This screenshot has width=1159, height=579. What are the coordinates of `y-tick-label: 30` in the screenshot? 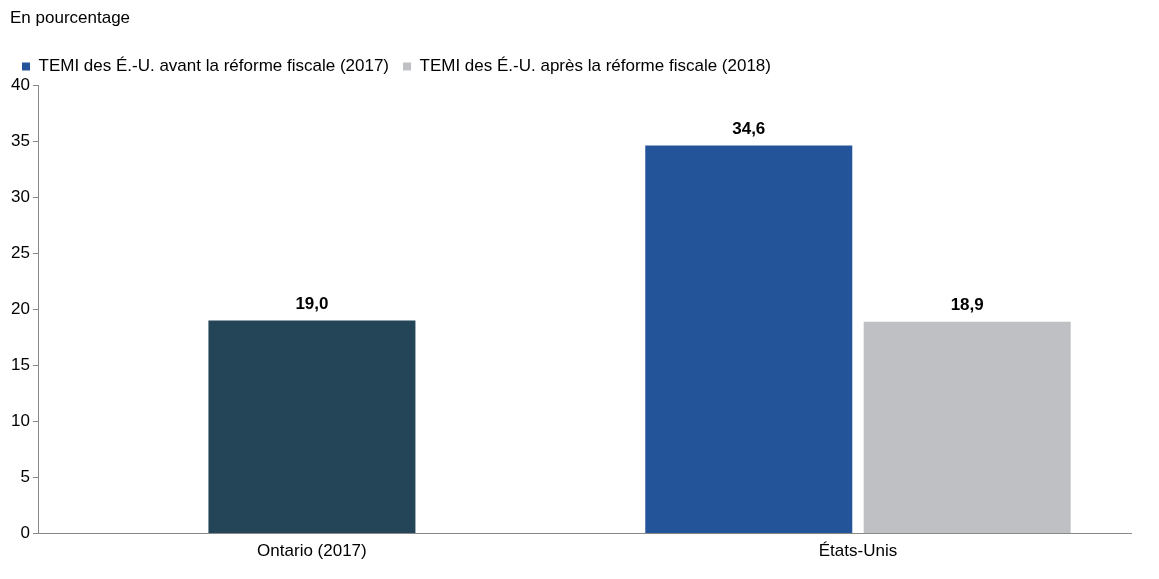 It's located at (20, 196).